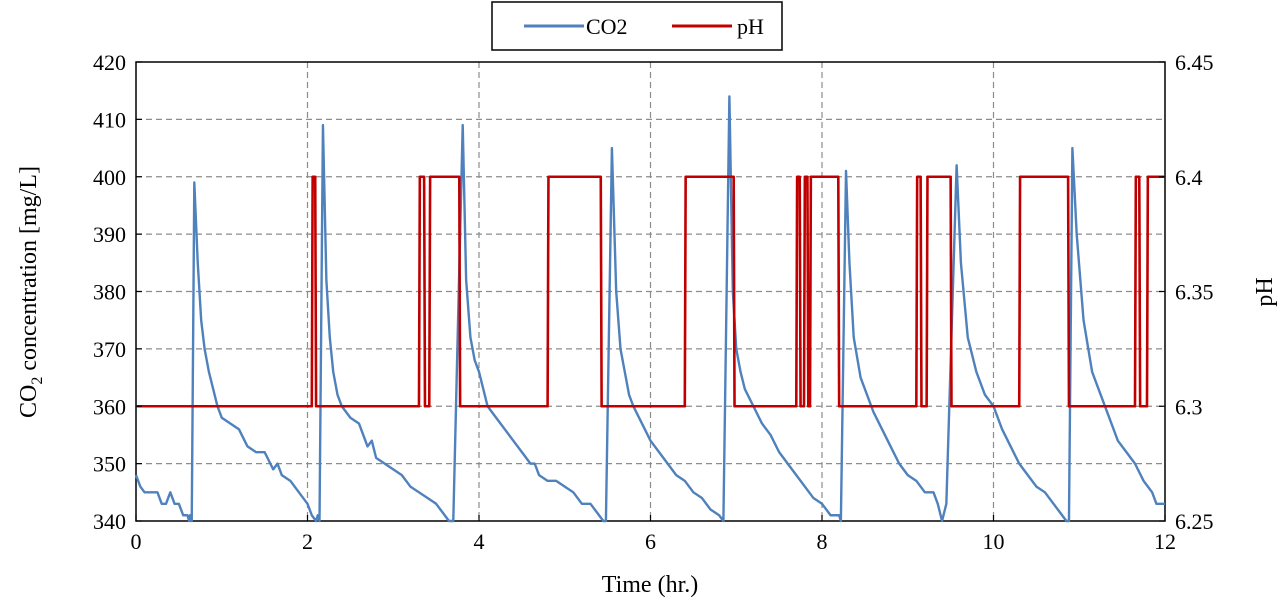 This screenshot has height=601, width=1287. Describe the element at coordinates (750, 26) in the screenshot. I see `legend-label-ph: pH` at that location.